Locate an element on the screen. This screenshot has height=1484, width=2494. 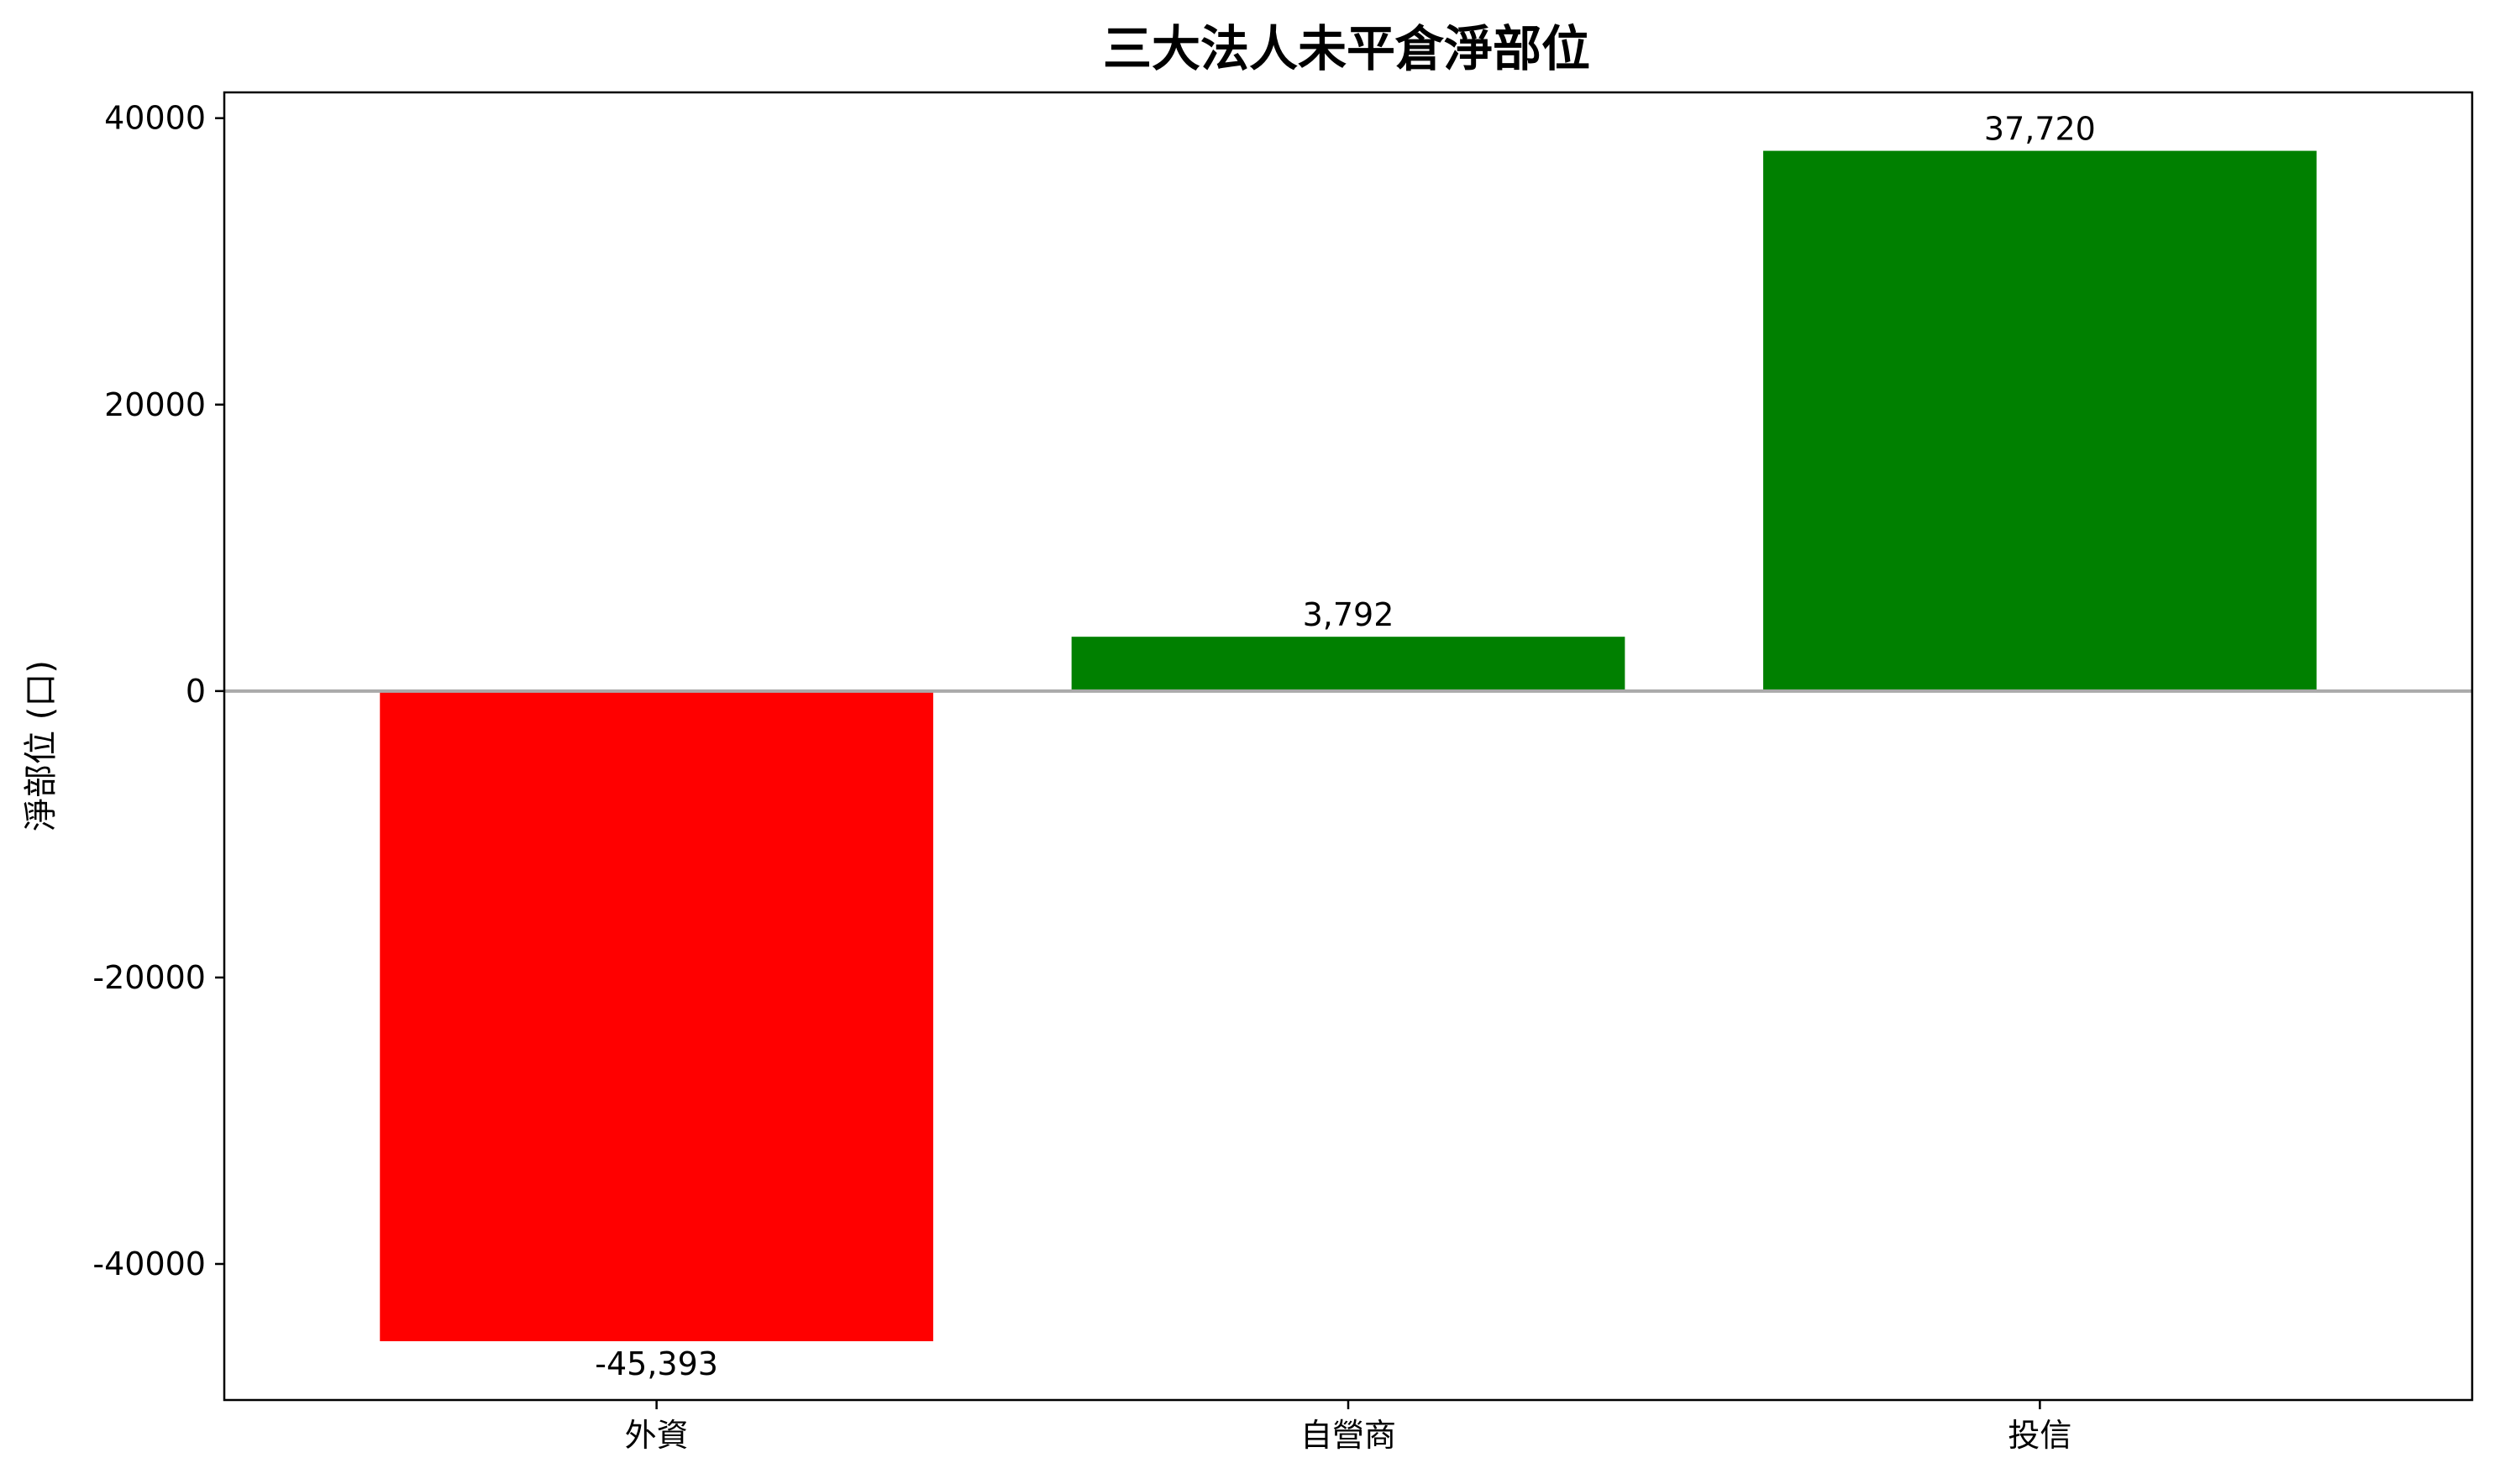
chart-title: 三大法人未平倉淨部位 is located at coordinates (1347, 49).